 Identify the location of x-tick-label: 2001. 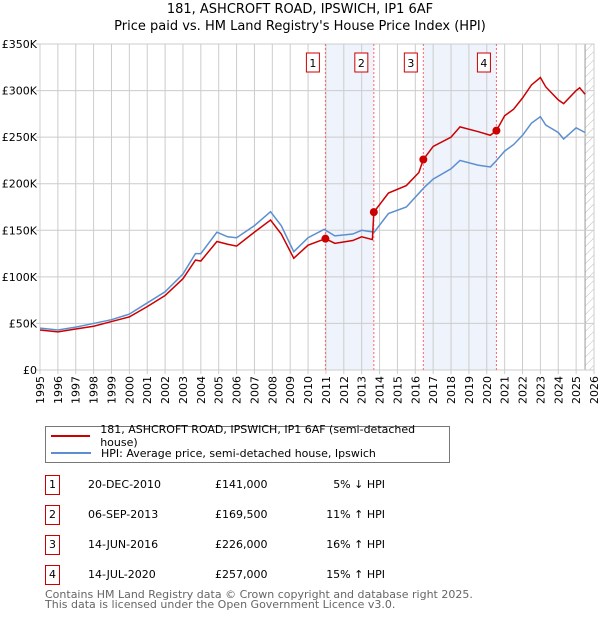
(147, 390).